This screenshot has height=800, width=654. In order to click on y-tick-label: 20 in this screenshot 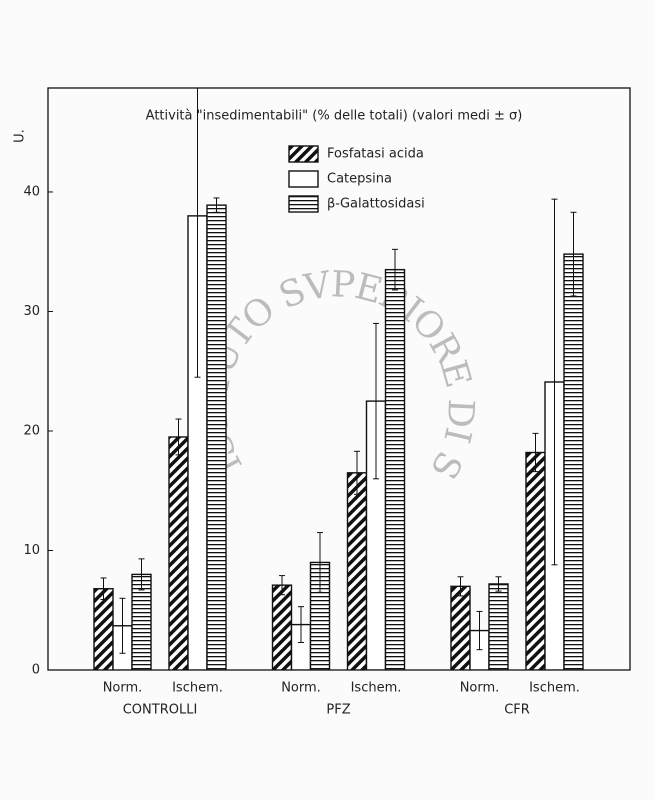, I will do `click(31, 430)`.